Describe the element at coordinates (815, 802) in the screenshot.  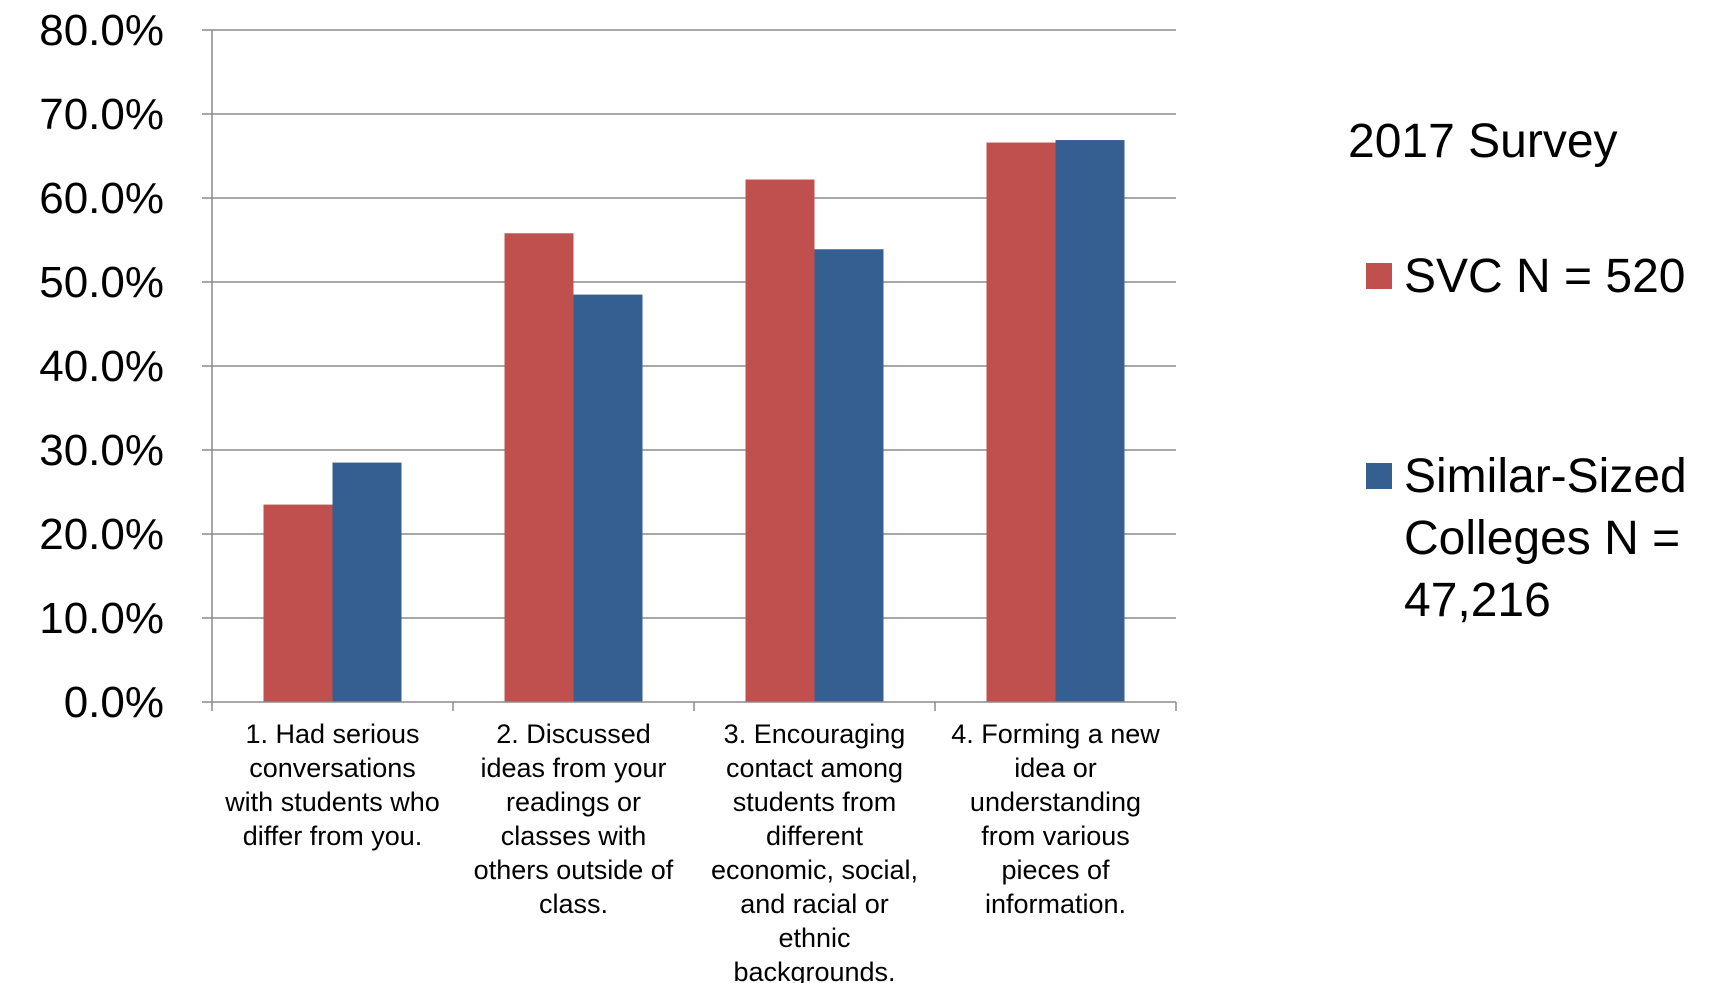
I see `x-tick-label-line: students from` at that location.